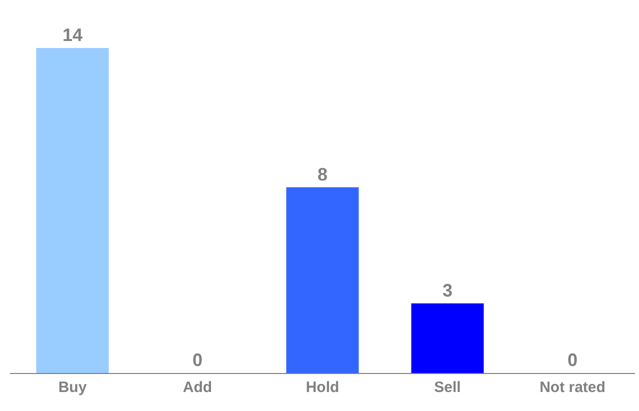 The image size is (639, 411). Describe the element at coordinates (197, 387) in the screenshot. I see `x-tick-label: Add` at that location.